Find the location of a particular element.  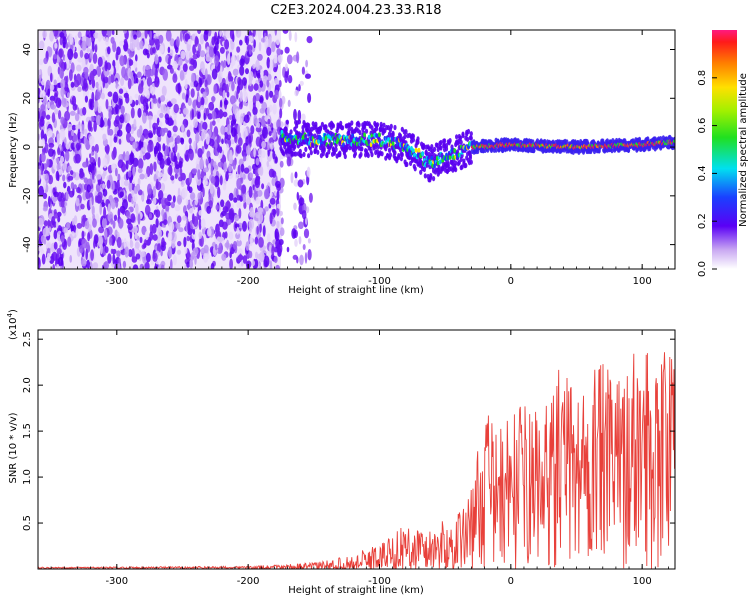

snr-y-tick-label: 1.5 is located at coordinates (27, 431).